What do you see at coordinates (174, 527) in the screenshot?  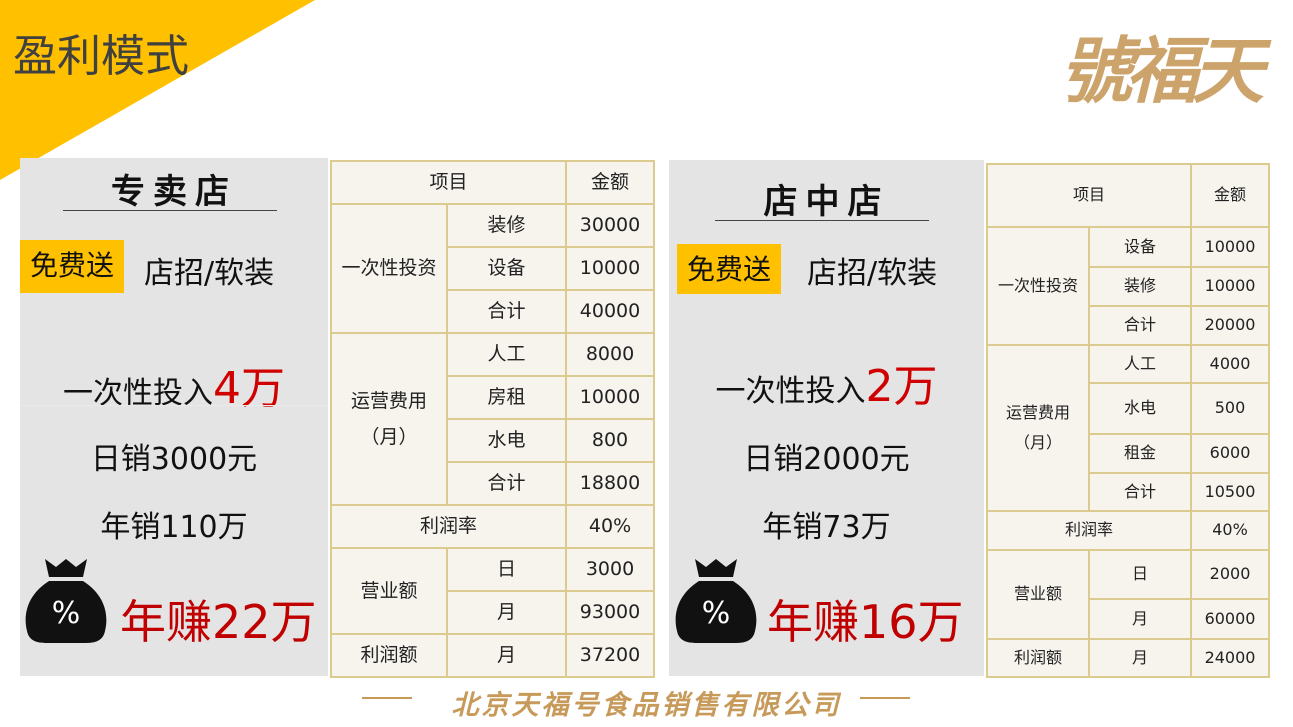 I see `yearly-sales: 年销110万` at bounding box center [174, 527].